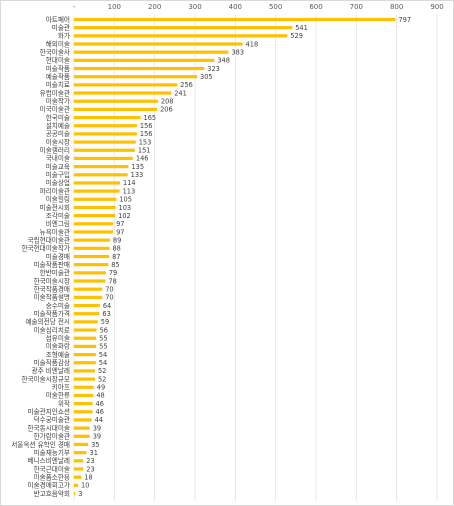  I want to click on category-label: 미술구입, so click(58, 174).